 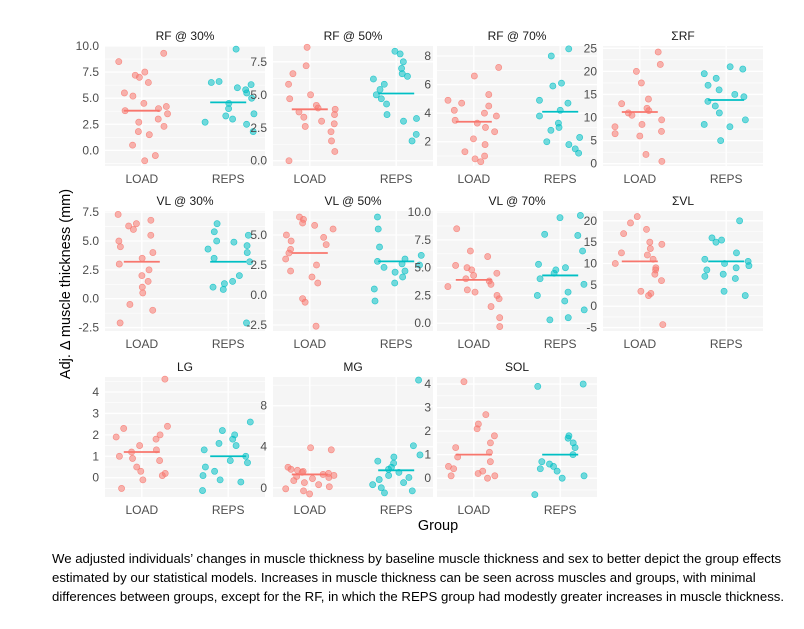 I want to click on y-tick-label: 8, so click(x=427, y=56).